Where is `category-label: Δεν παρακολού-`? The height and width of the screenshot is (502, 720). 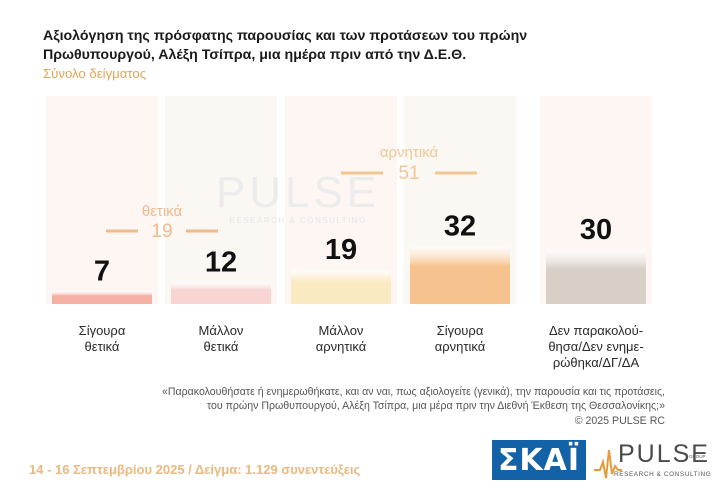 category-label: Δεν παρακολού- is located at coordinates (596, 330).